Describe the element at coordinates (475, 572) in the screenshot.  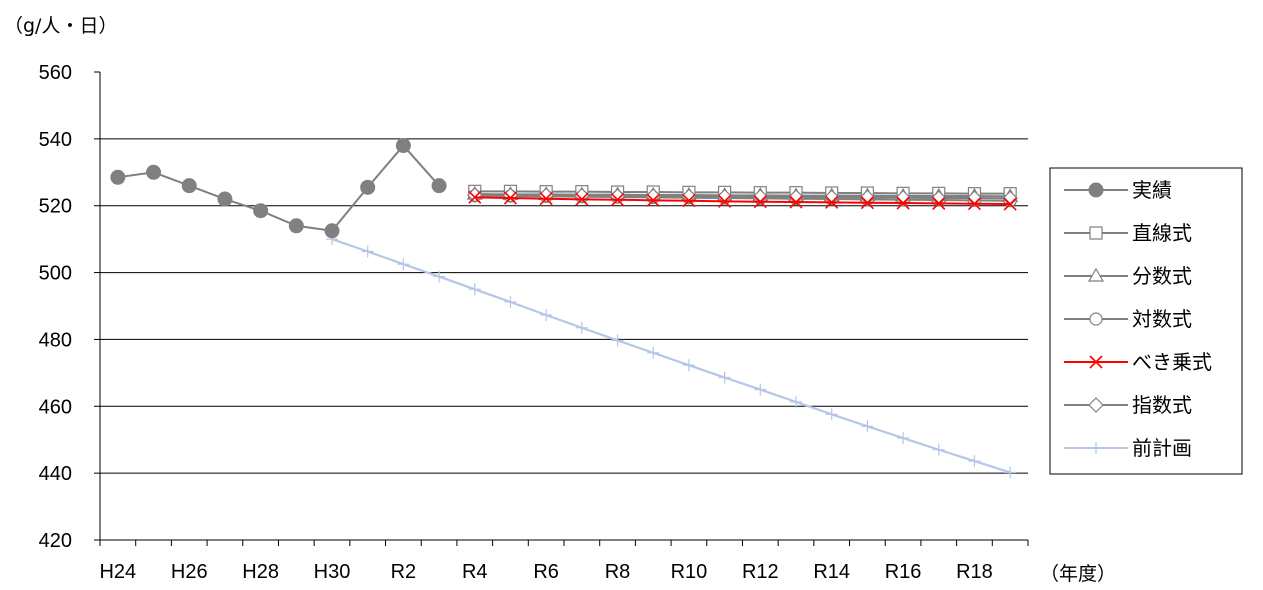
I see `x-tick-label: R4` at that location.